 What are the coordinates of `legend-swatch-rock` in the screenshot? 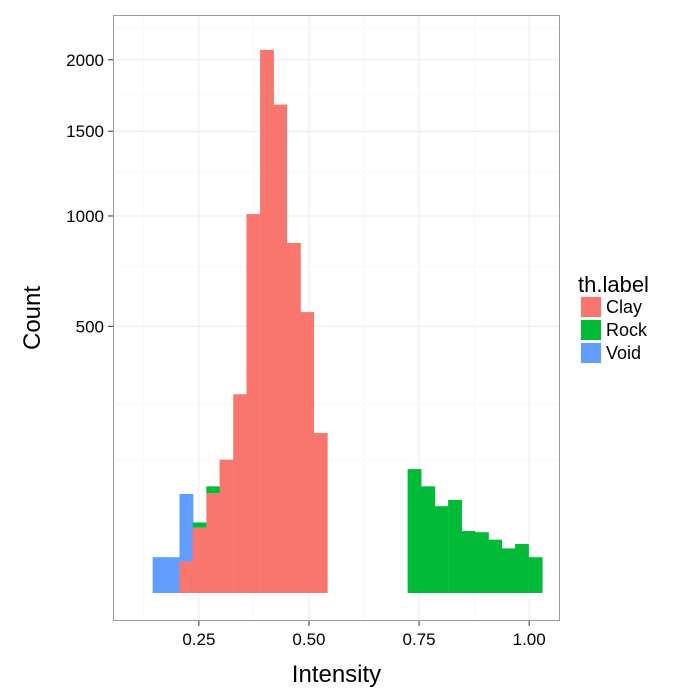 It's located at (591, 330).